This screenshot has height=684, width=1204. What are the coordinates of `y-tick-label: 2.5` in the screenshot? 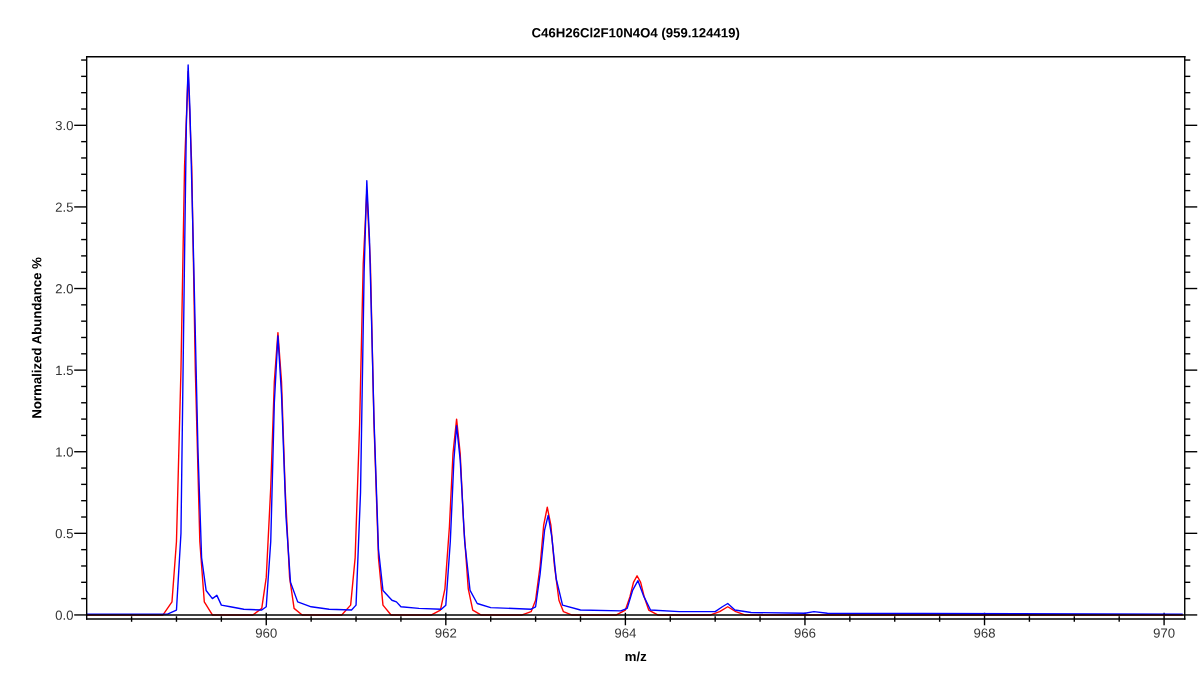 It's located at (64, 207).